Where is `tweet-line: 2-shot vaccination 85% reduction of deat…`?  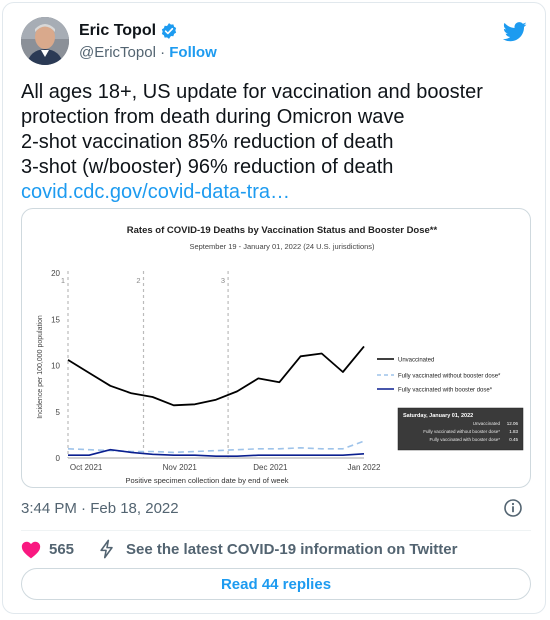 tweet-line: 2-shot vaccination 85% reduction of deat… is located at coordinates (207, 142).